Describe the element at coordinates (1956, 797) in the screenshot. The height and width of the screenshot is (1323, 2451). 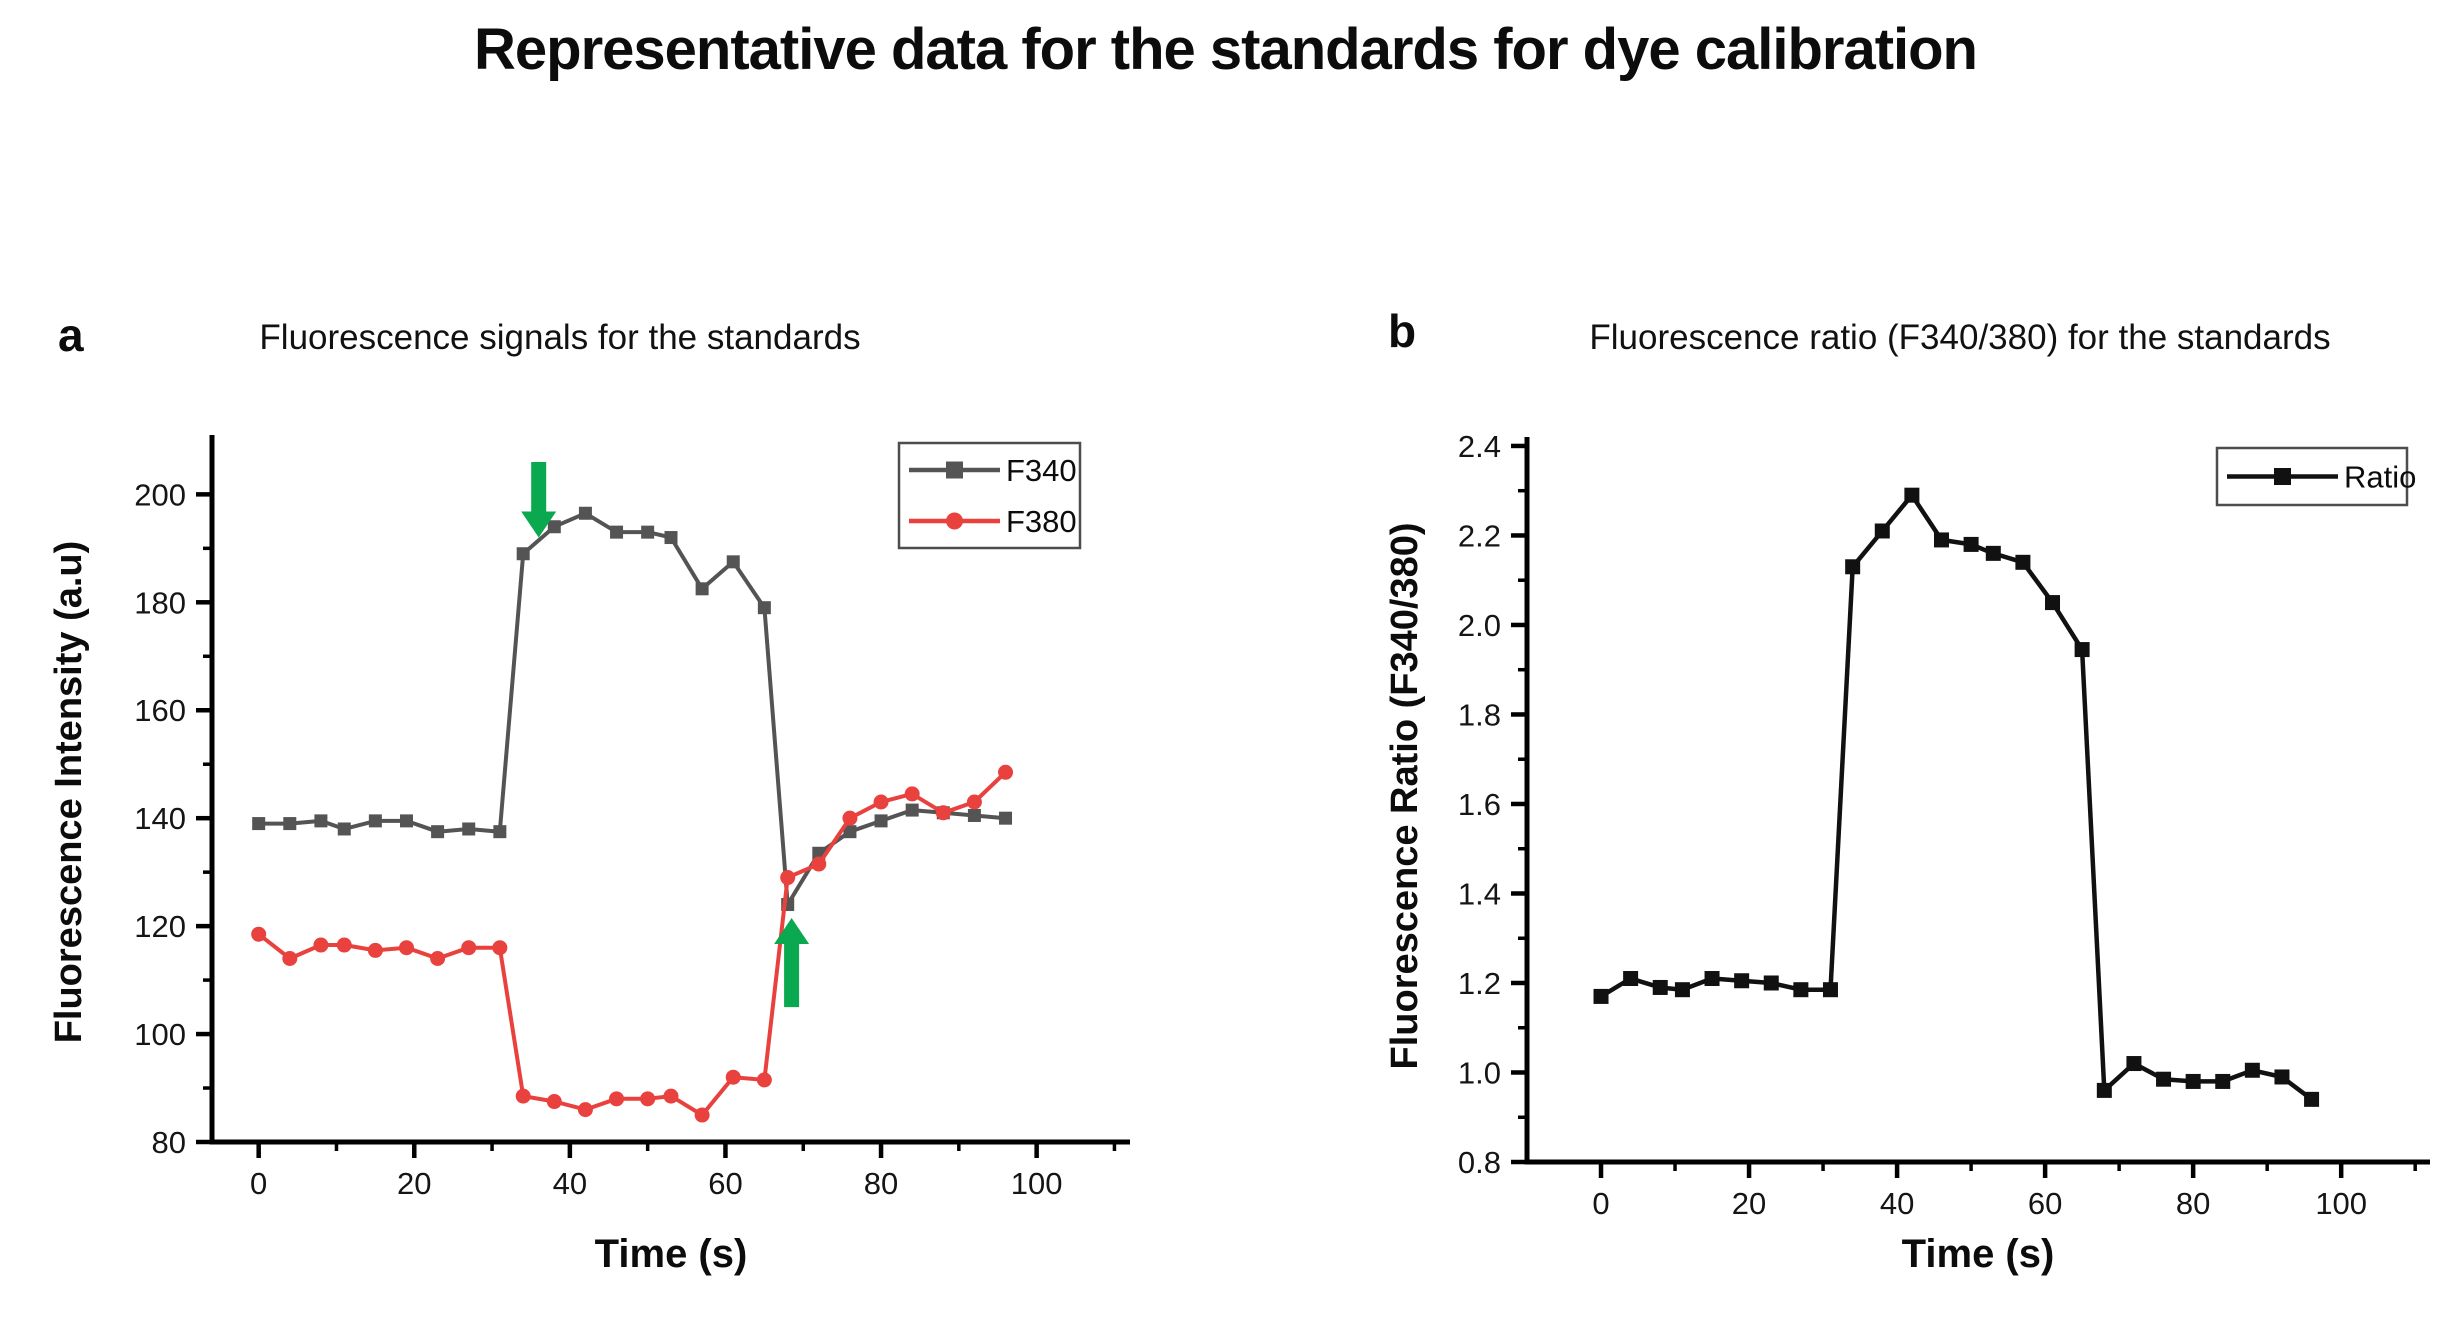
I see `series-line-ratio` at that location.